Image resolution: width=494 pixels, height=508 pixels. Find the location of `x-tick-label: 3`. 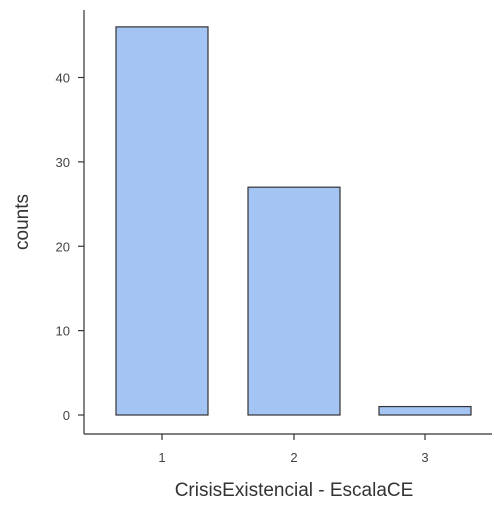

x-tick-label: 3 is located at coordinates (424, 457).